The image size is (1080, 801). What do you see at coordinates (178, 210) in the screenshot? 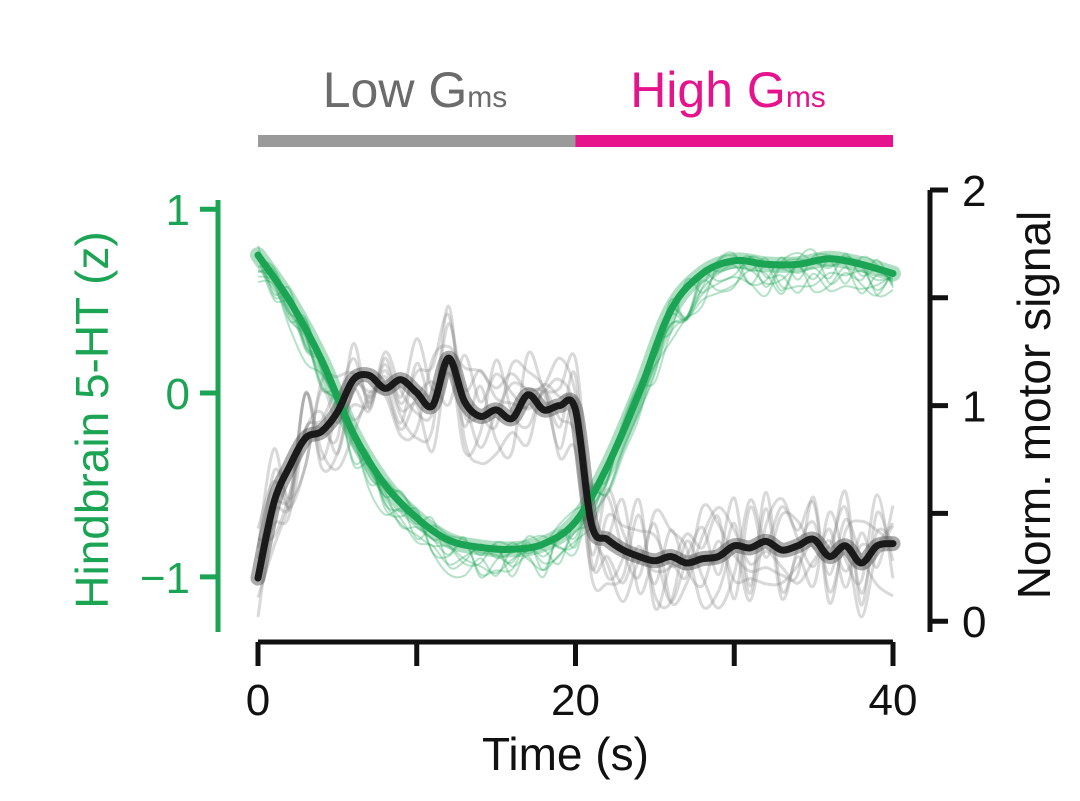
I see `y-left-tick-label: 1` at bounding box center [178, 210].